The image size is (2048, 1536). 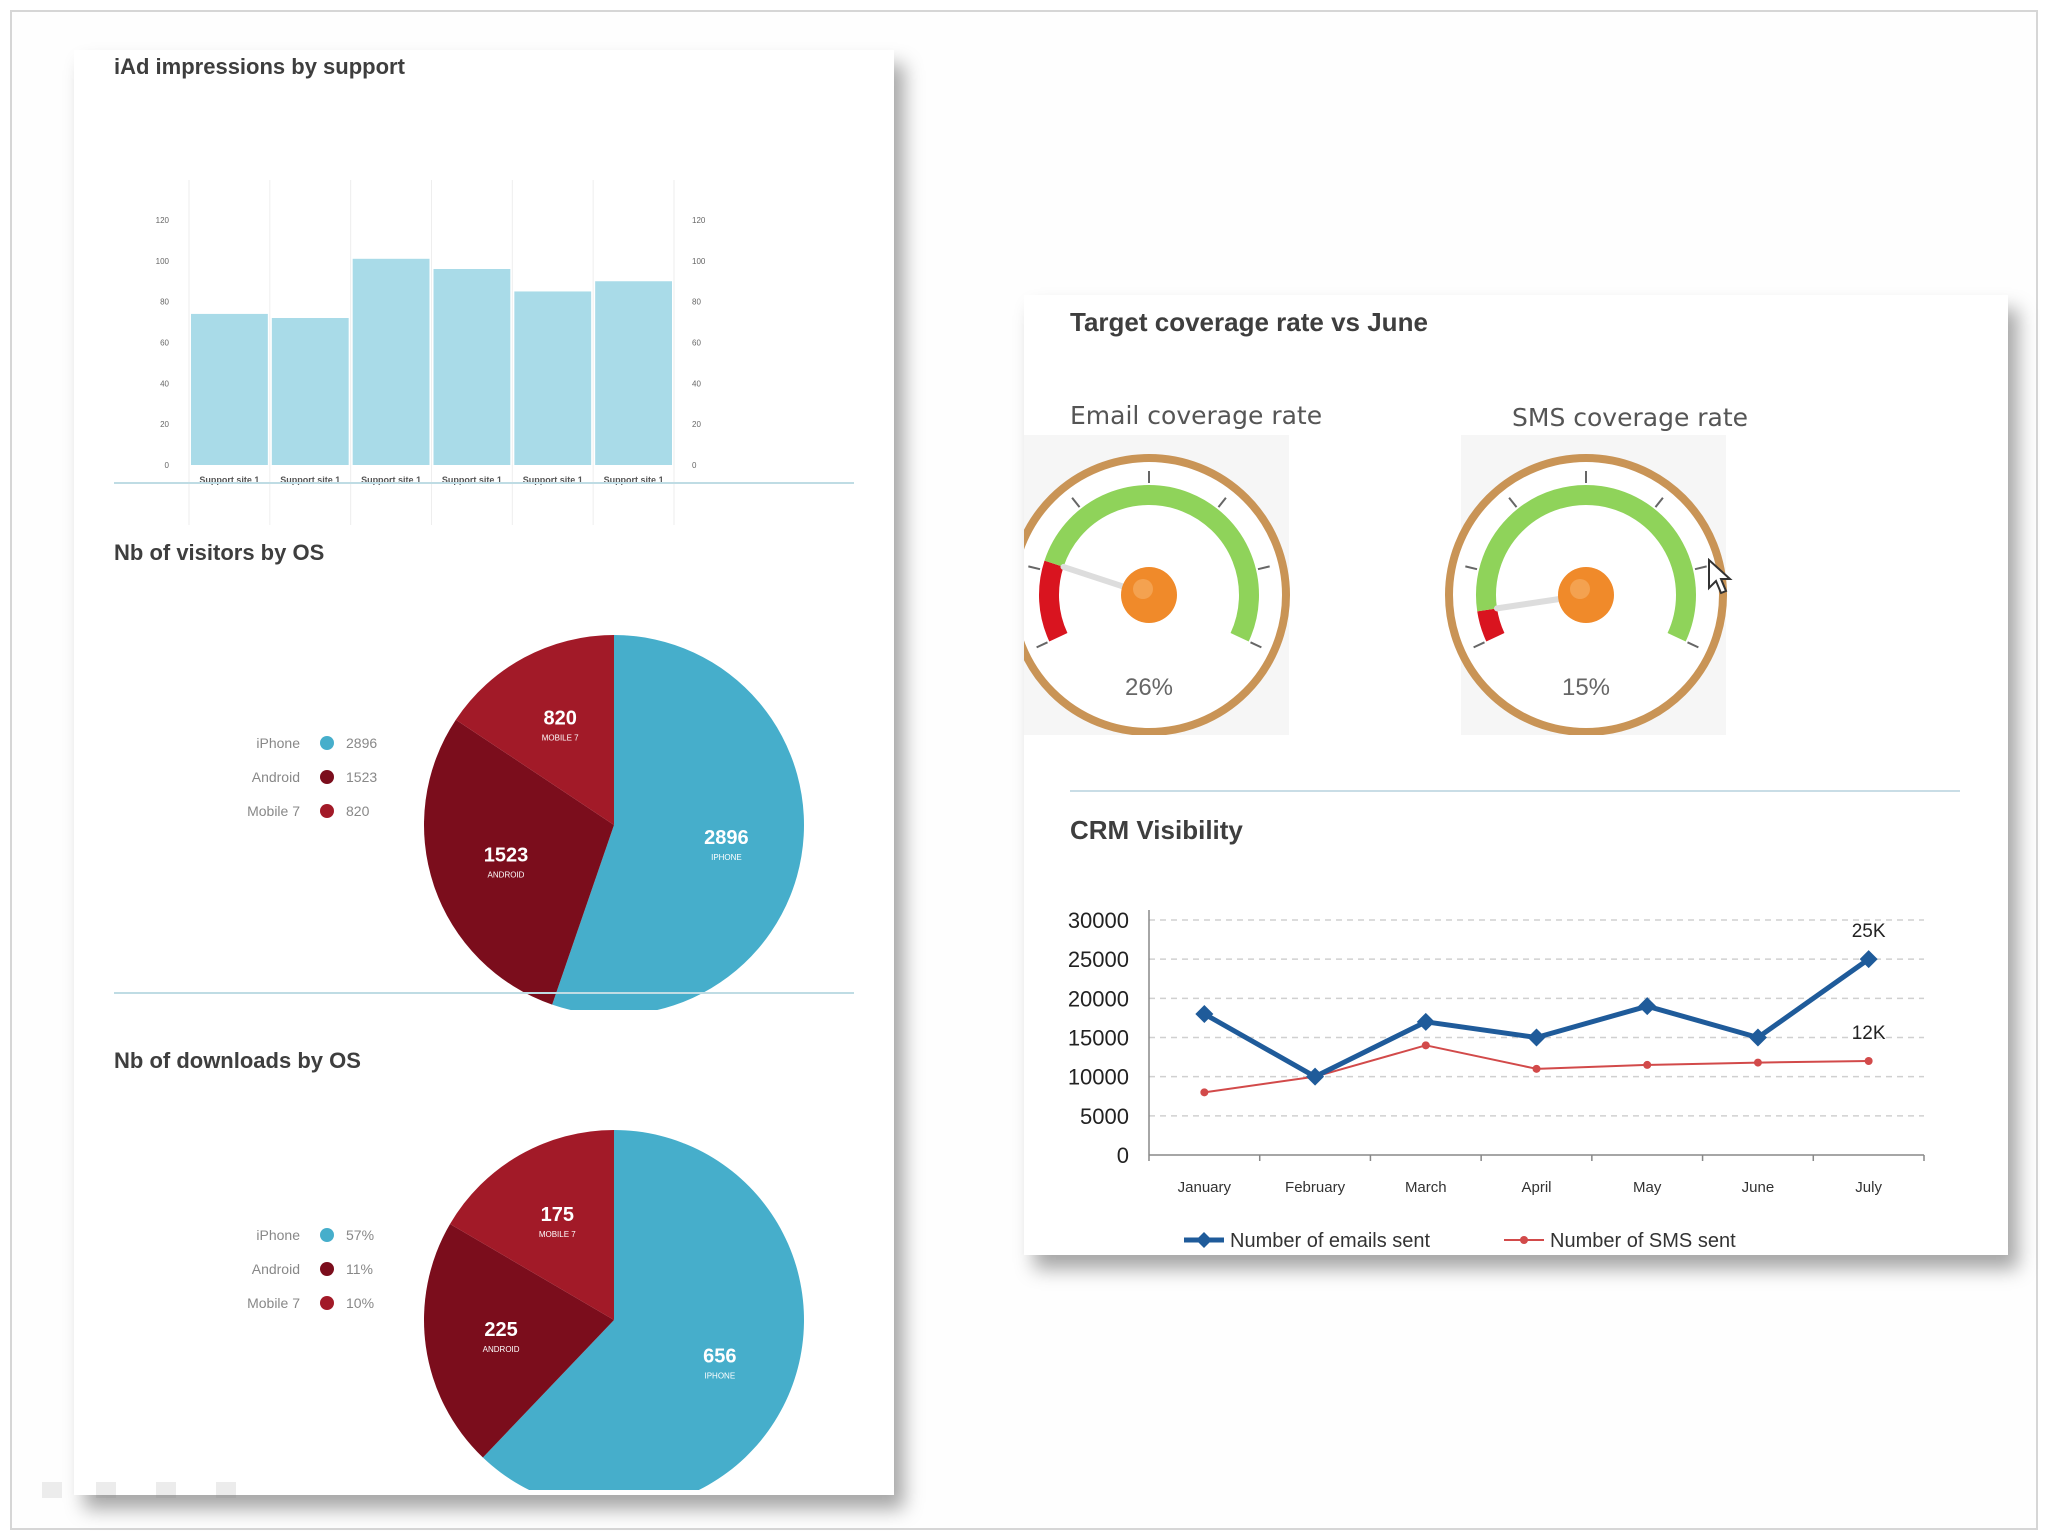 What do you see at coordinates (1205, 1187) in the screenshot?
I see `x-tick-label: January` at bounding box center [1205, 1187].